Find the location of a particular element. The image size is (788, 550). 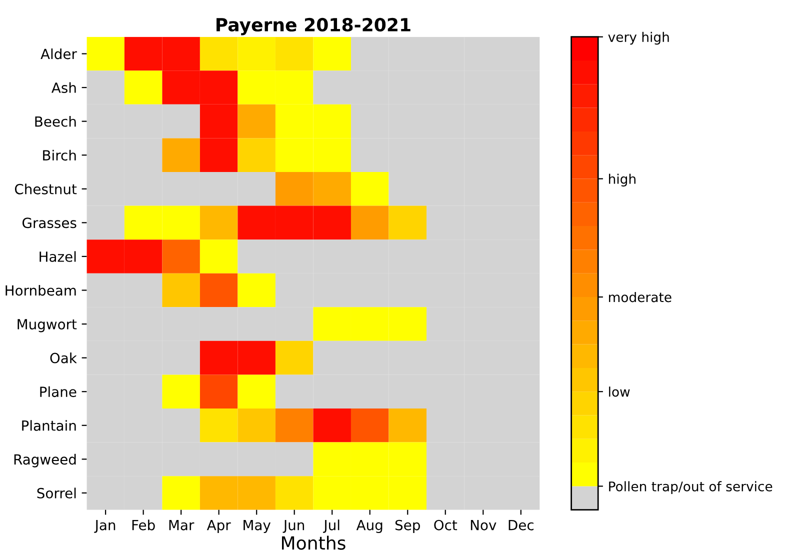

y-tick-label: Hornbeam is located at coordinates (41, 290).